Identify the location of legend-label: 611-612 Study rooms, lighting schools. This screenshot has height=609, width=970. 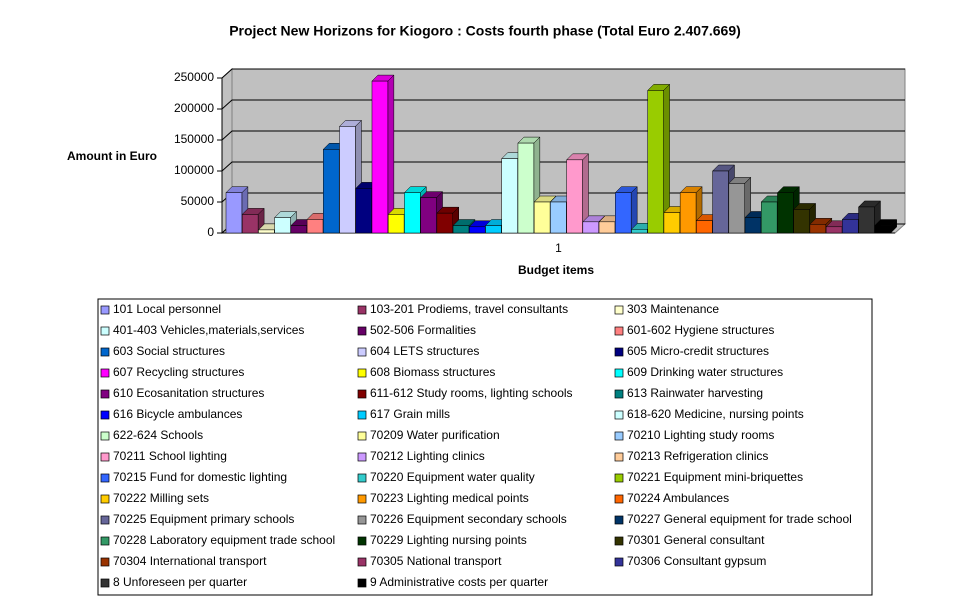
(471, 393).